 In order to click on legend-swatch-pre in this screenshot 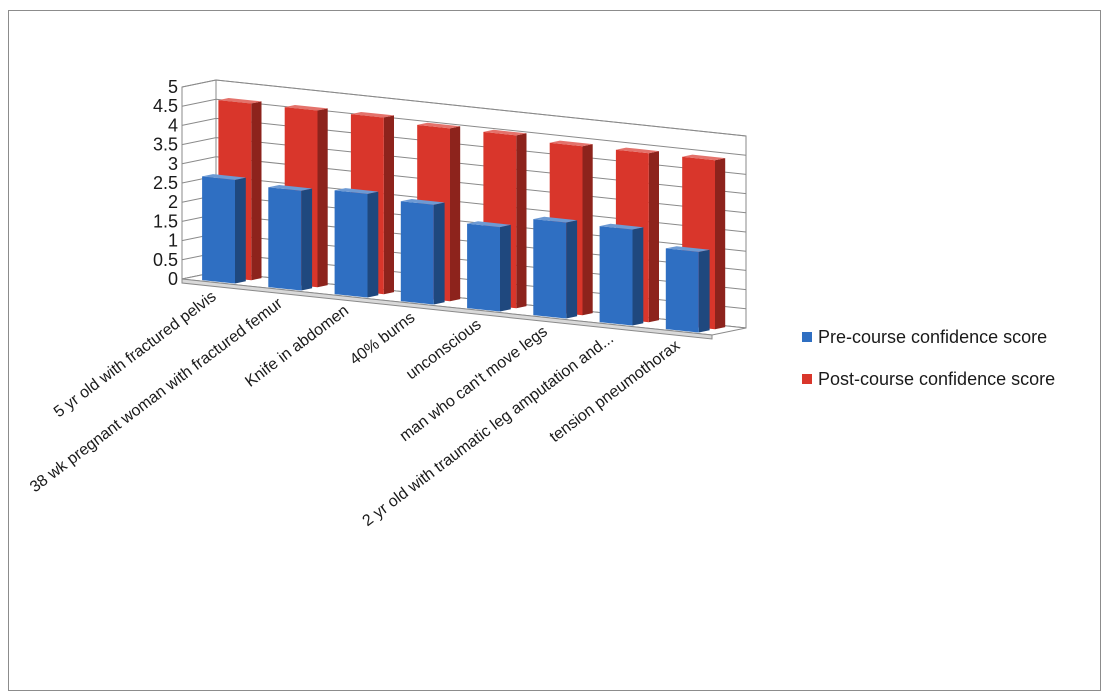, I will do `click(807, 337)`.